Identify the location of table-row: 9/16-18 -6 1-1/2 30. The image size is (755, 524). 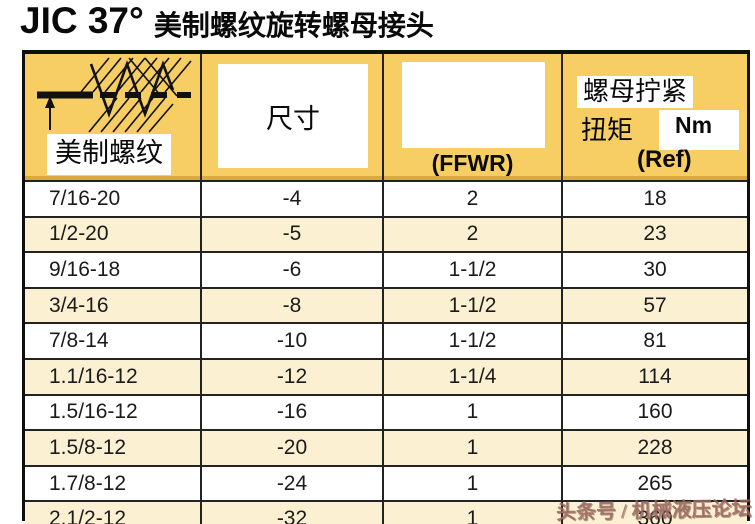
(386, 271).